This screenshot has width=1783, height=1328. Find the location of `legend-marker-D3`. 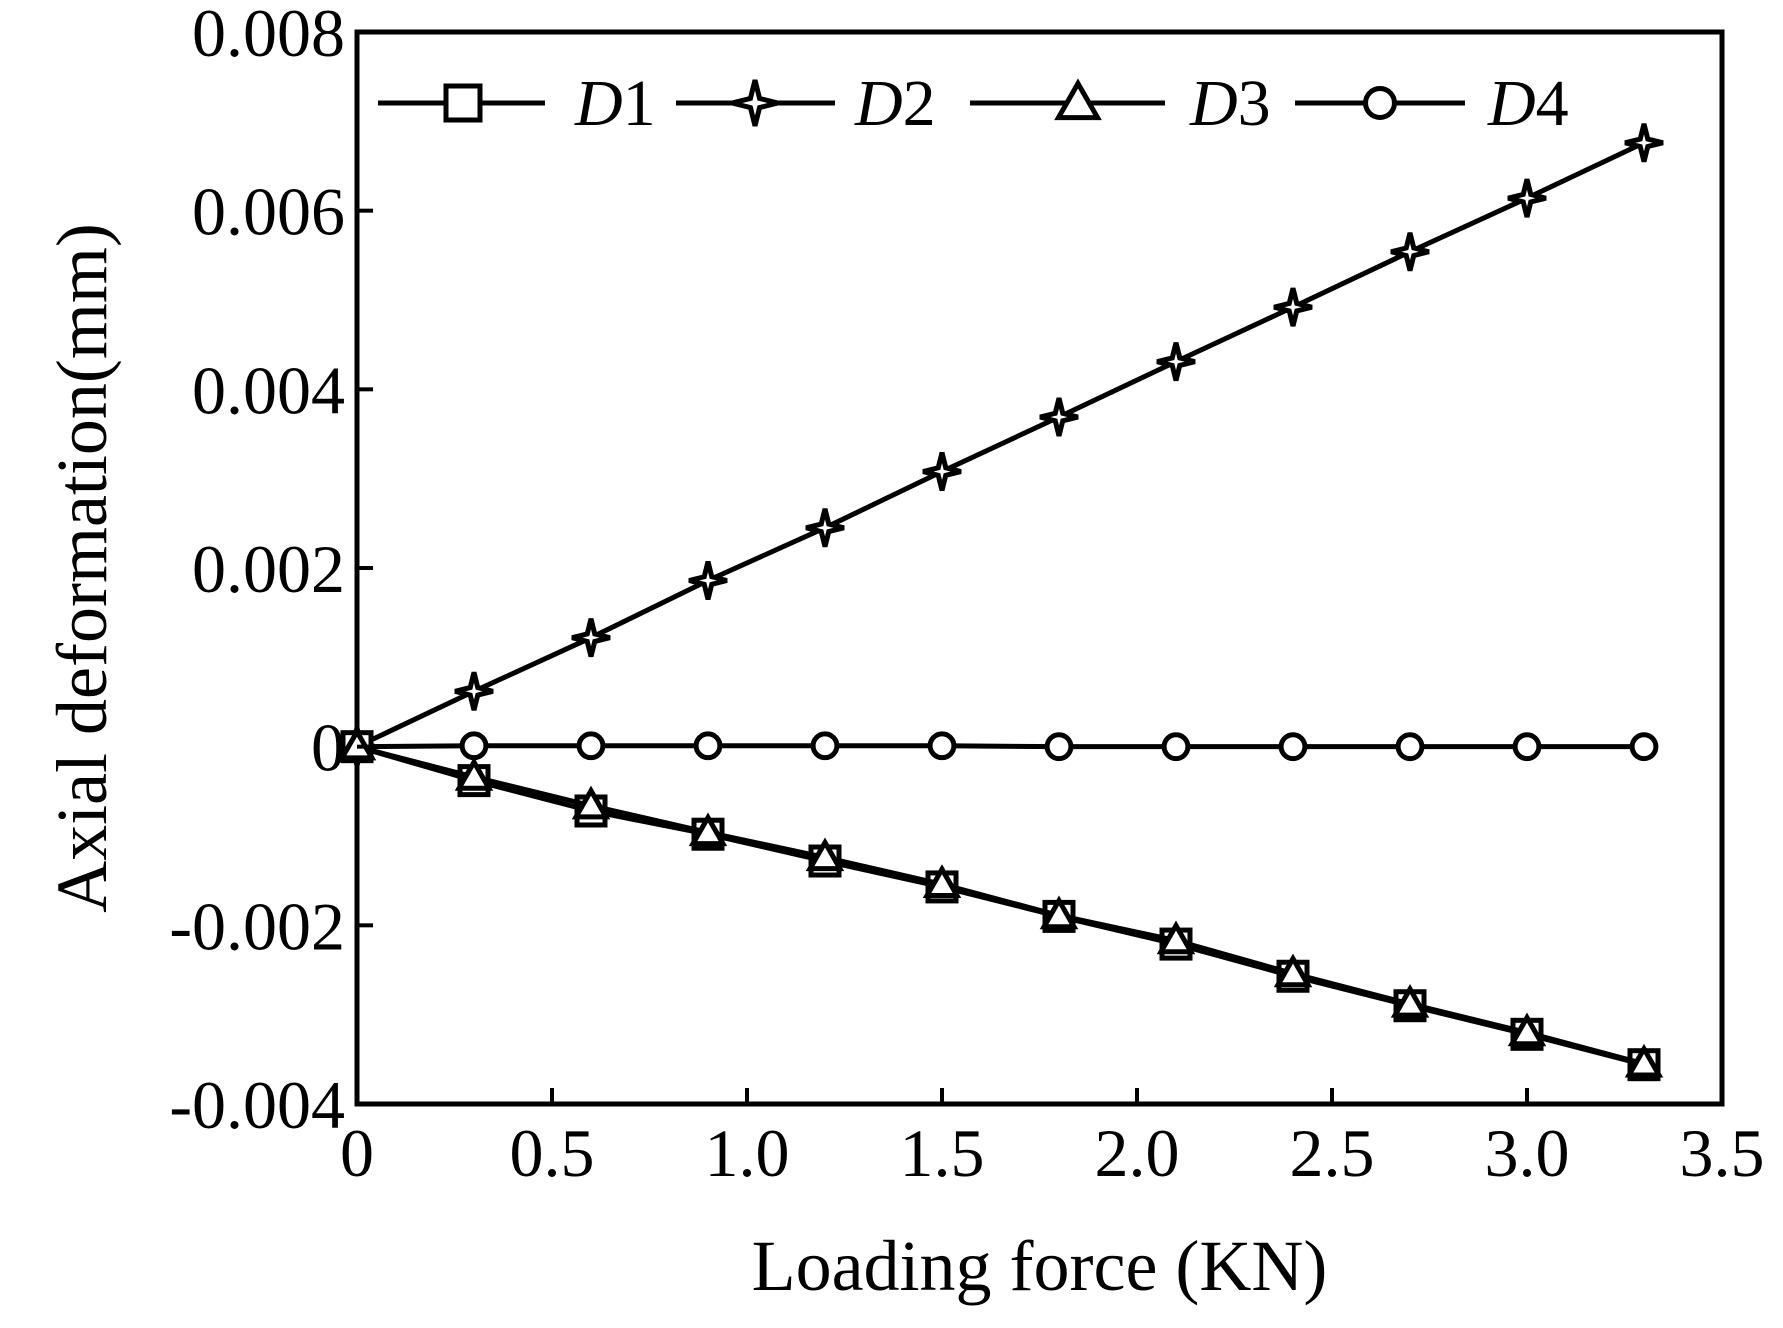

legend-marker-D3 is located at coordinates (1078, 99).